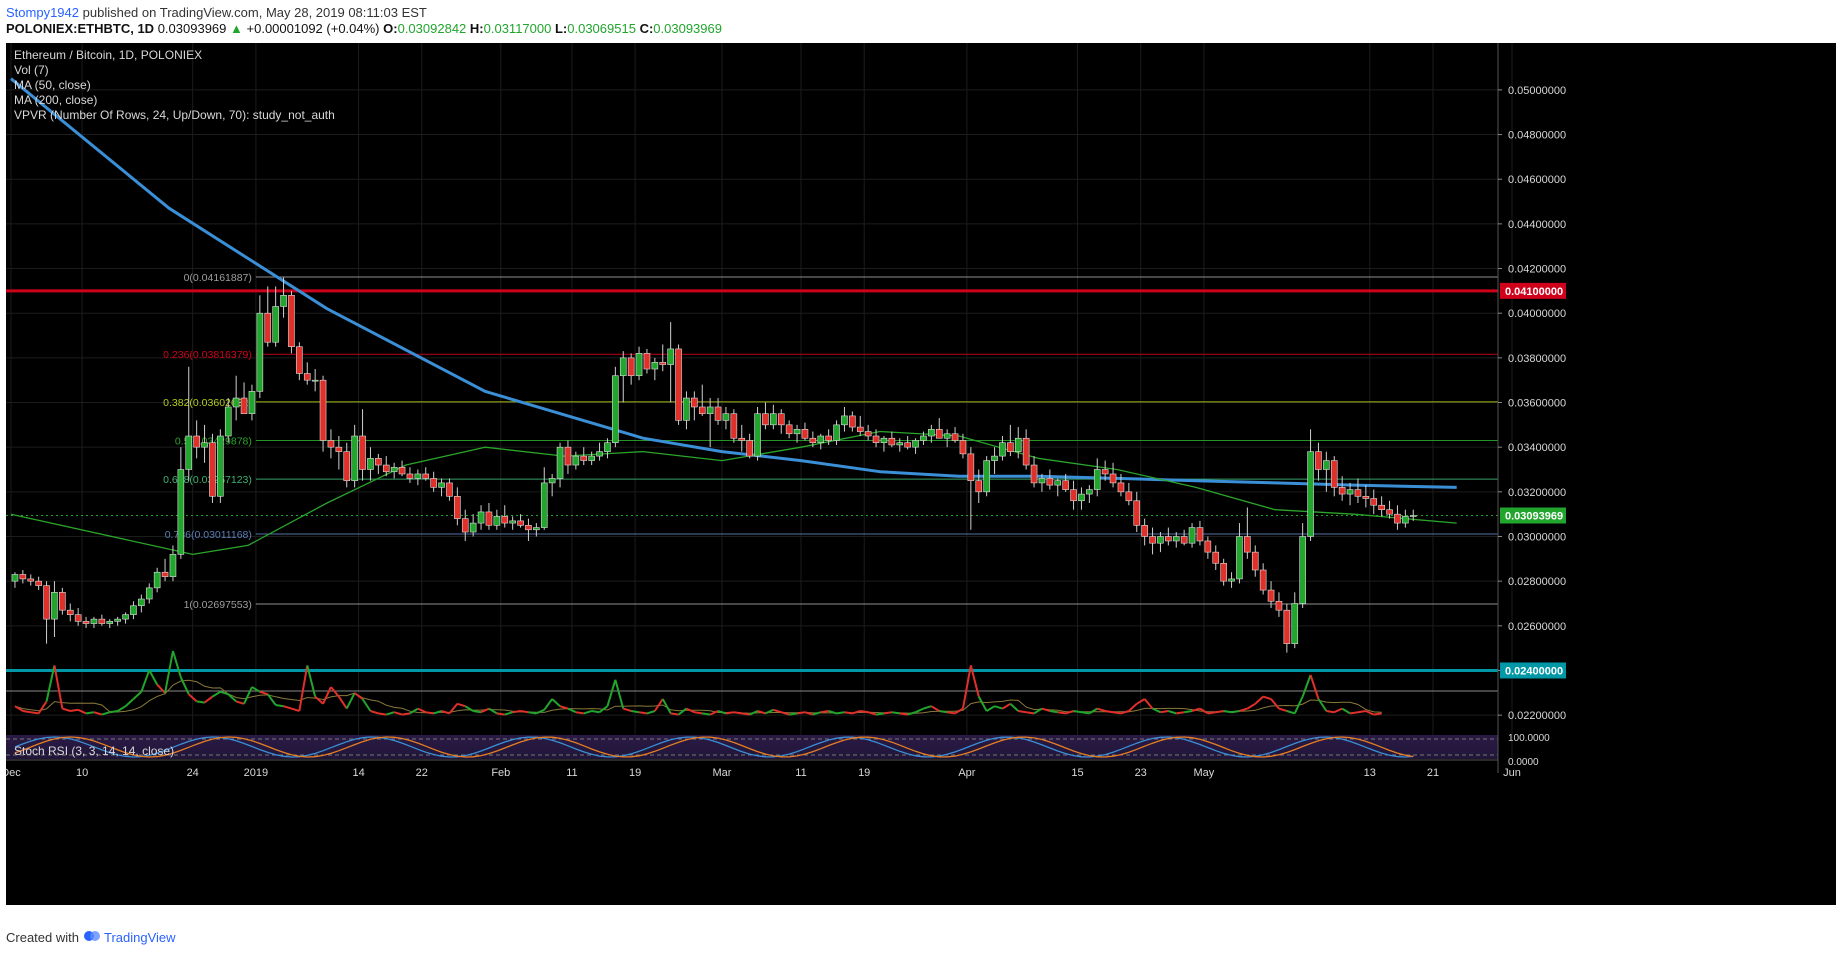 The image size is (1840, 959). What do you see at coordinates (82, 773) in the screenshot?
I see `time-tick-label: 10` at bounding box center [82, 773].